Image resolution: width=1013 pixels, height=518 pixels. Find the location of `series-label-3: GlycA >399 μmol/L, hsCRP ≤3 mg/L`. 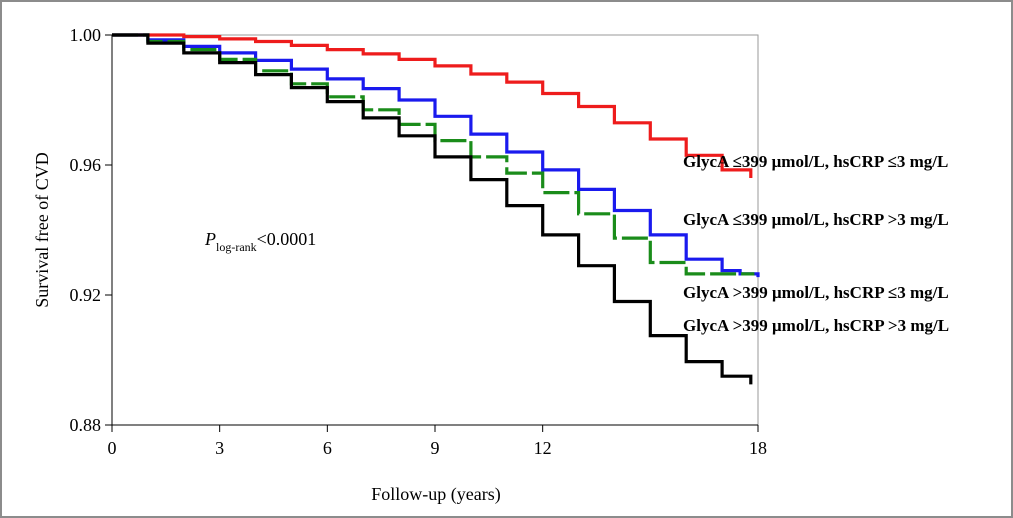

series-label-3: GlycA >399 μmol/L, hsCRP ≤3 mg/L is located at coordinates (816, 292).